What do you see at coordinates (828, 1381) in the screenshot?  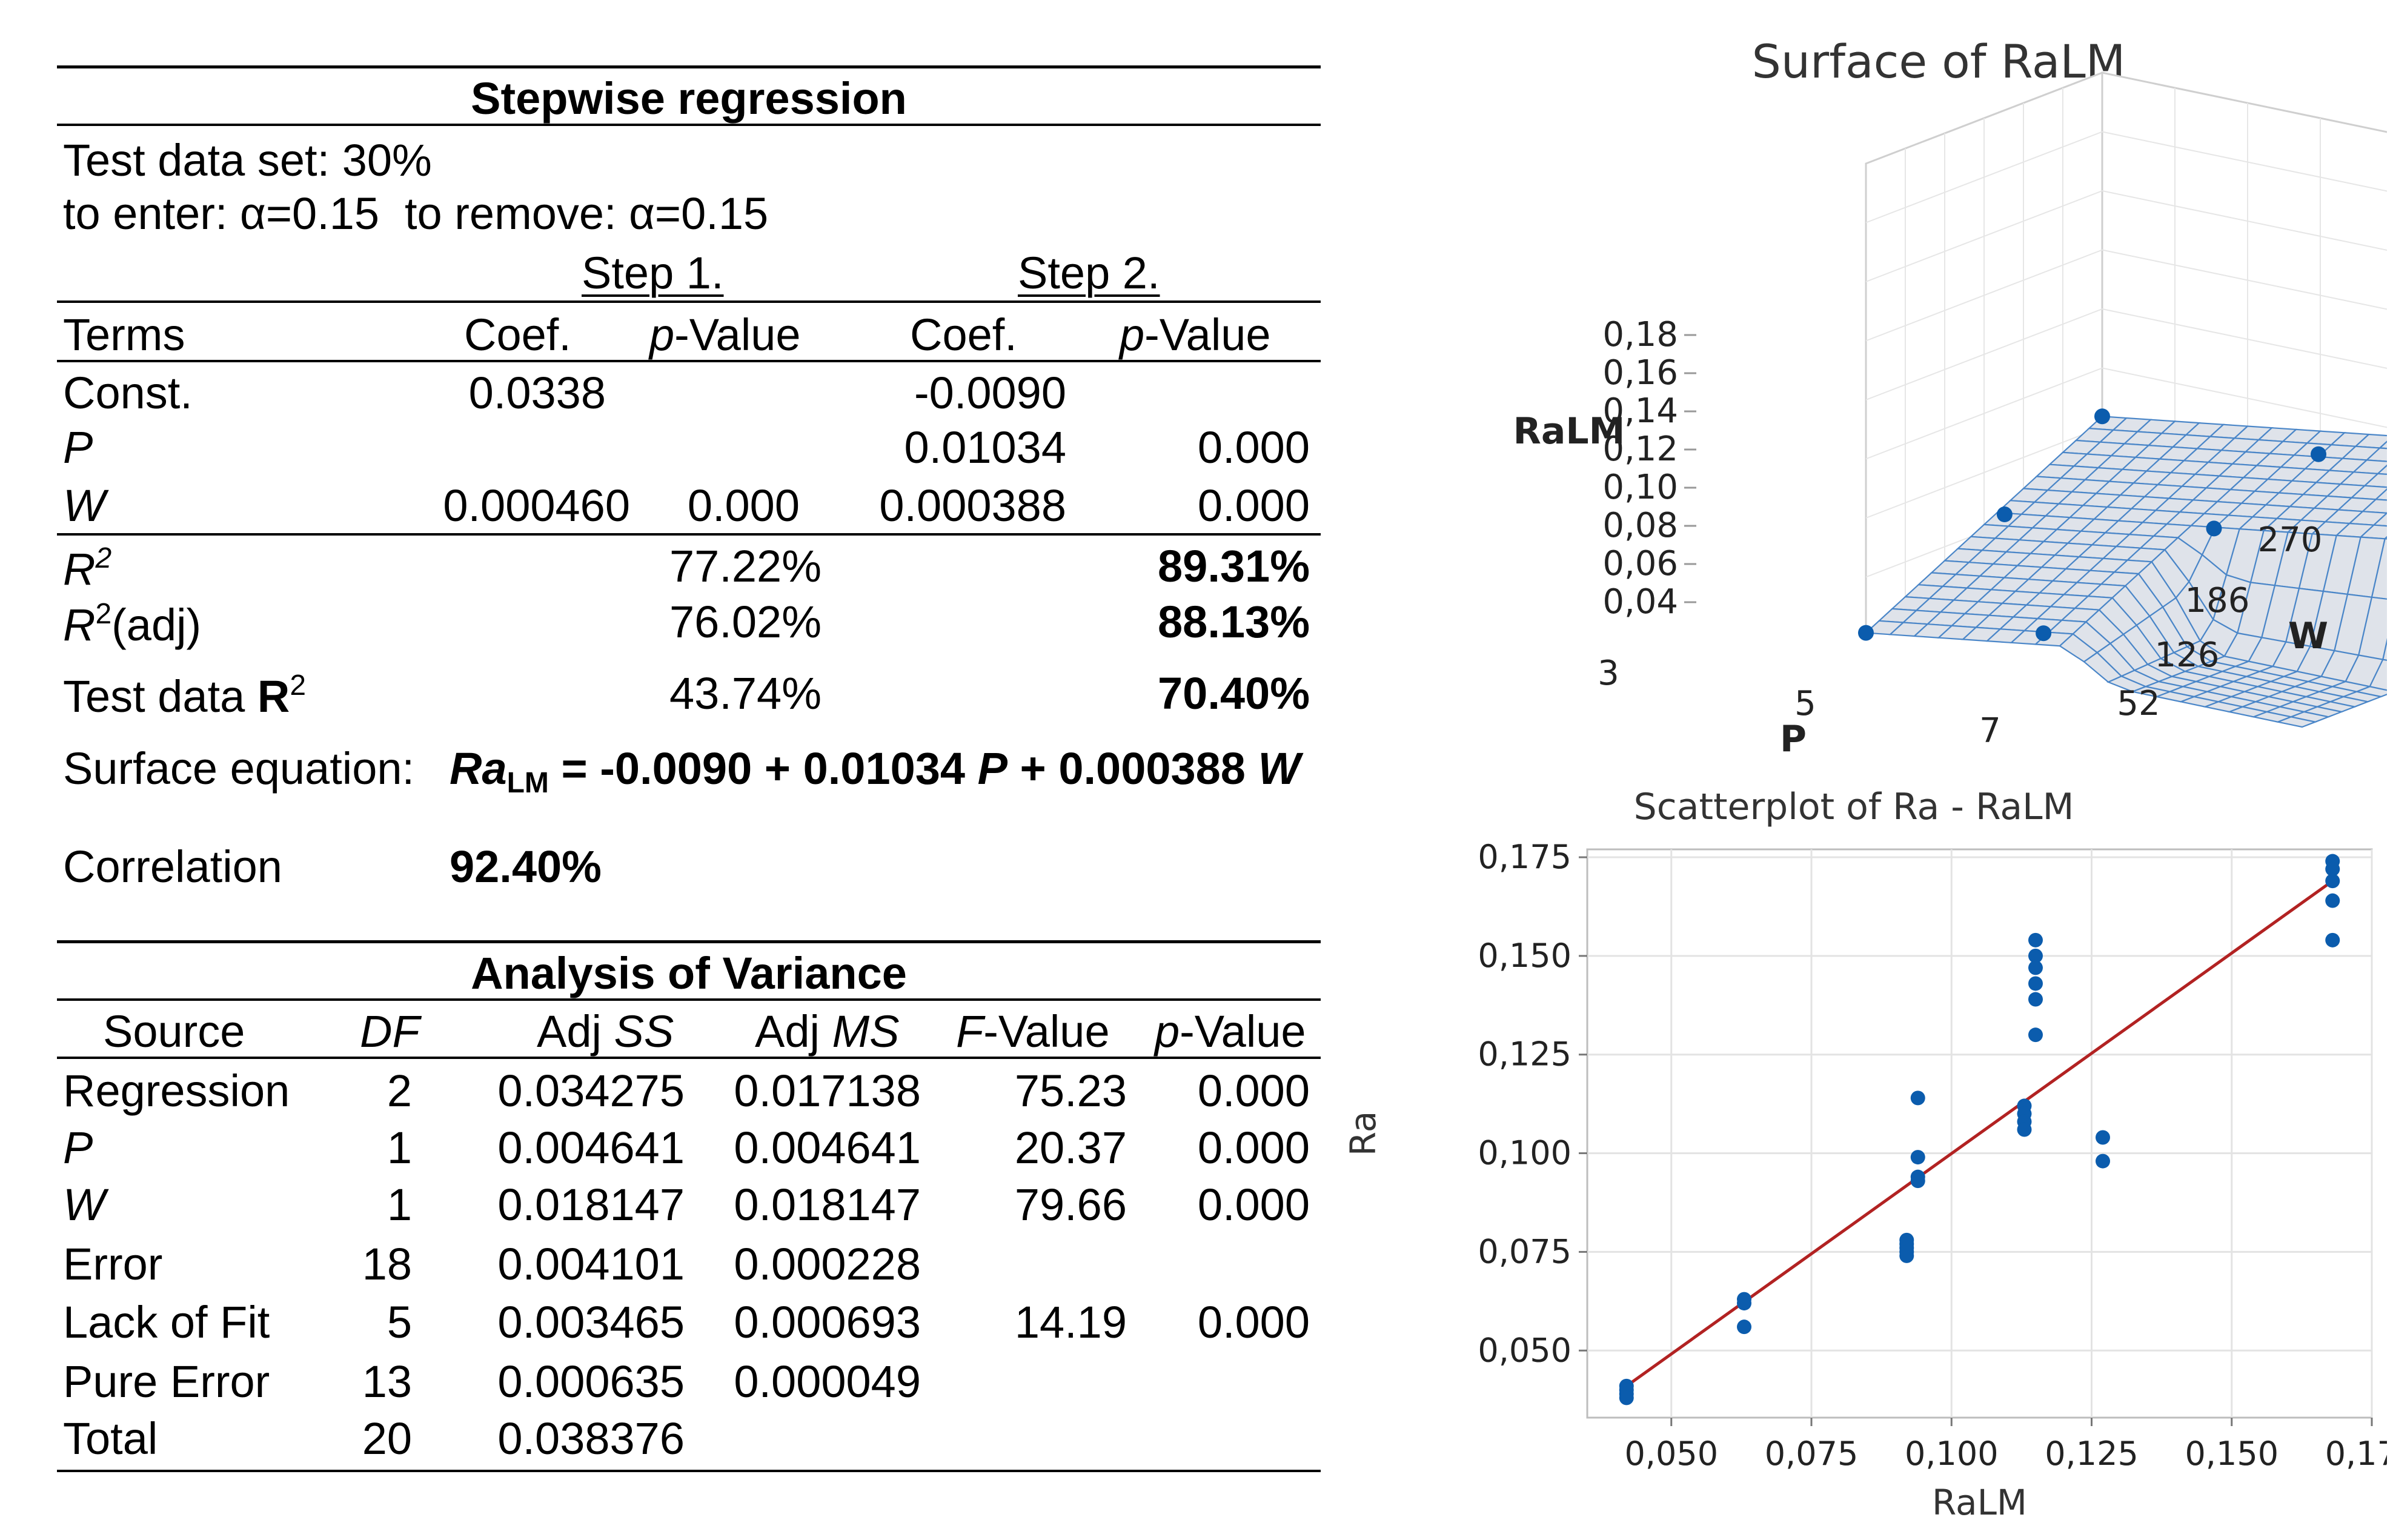 I see `anova-cell-ms: 0.000049` at bounding box center [828, 1381].